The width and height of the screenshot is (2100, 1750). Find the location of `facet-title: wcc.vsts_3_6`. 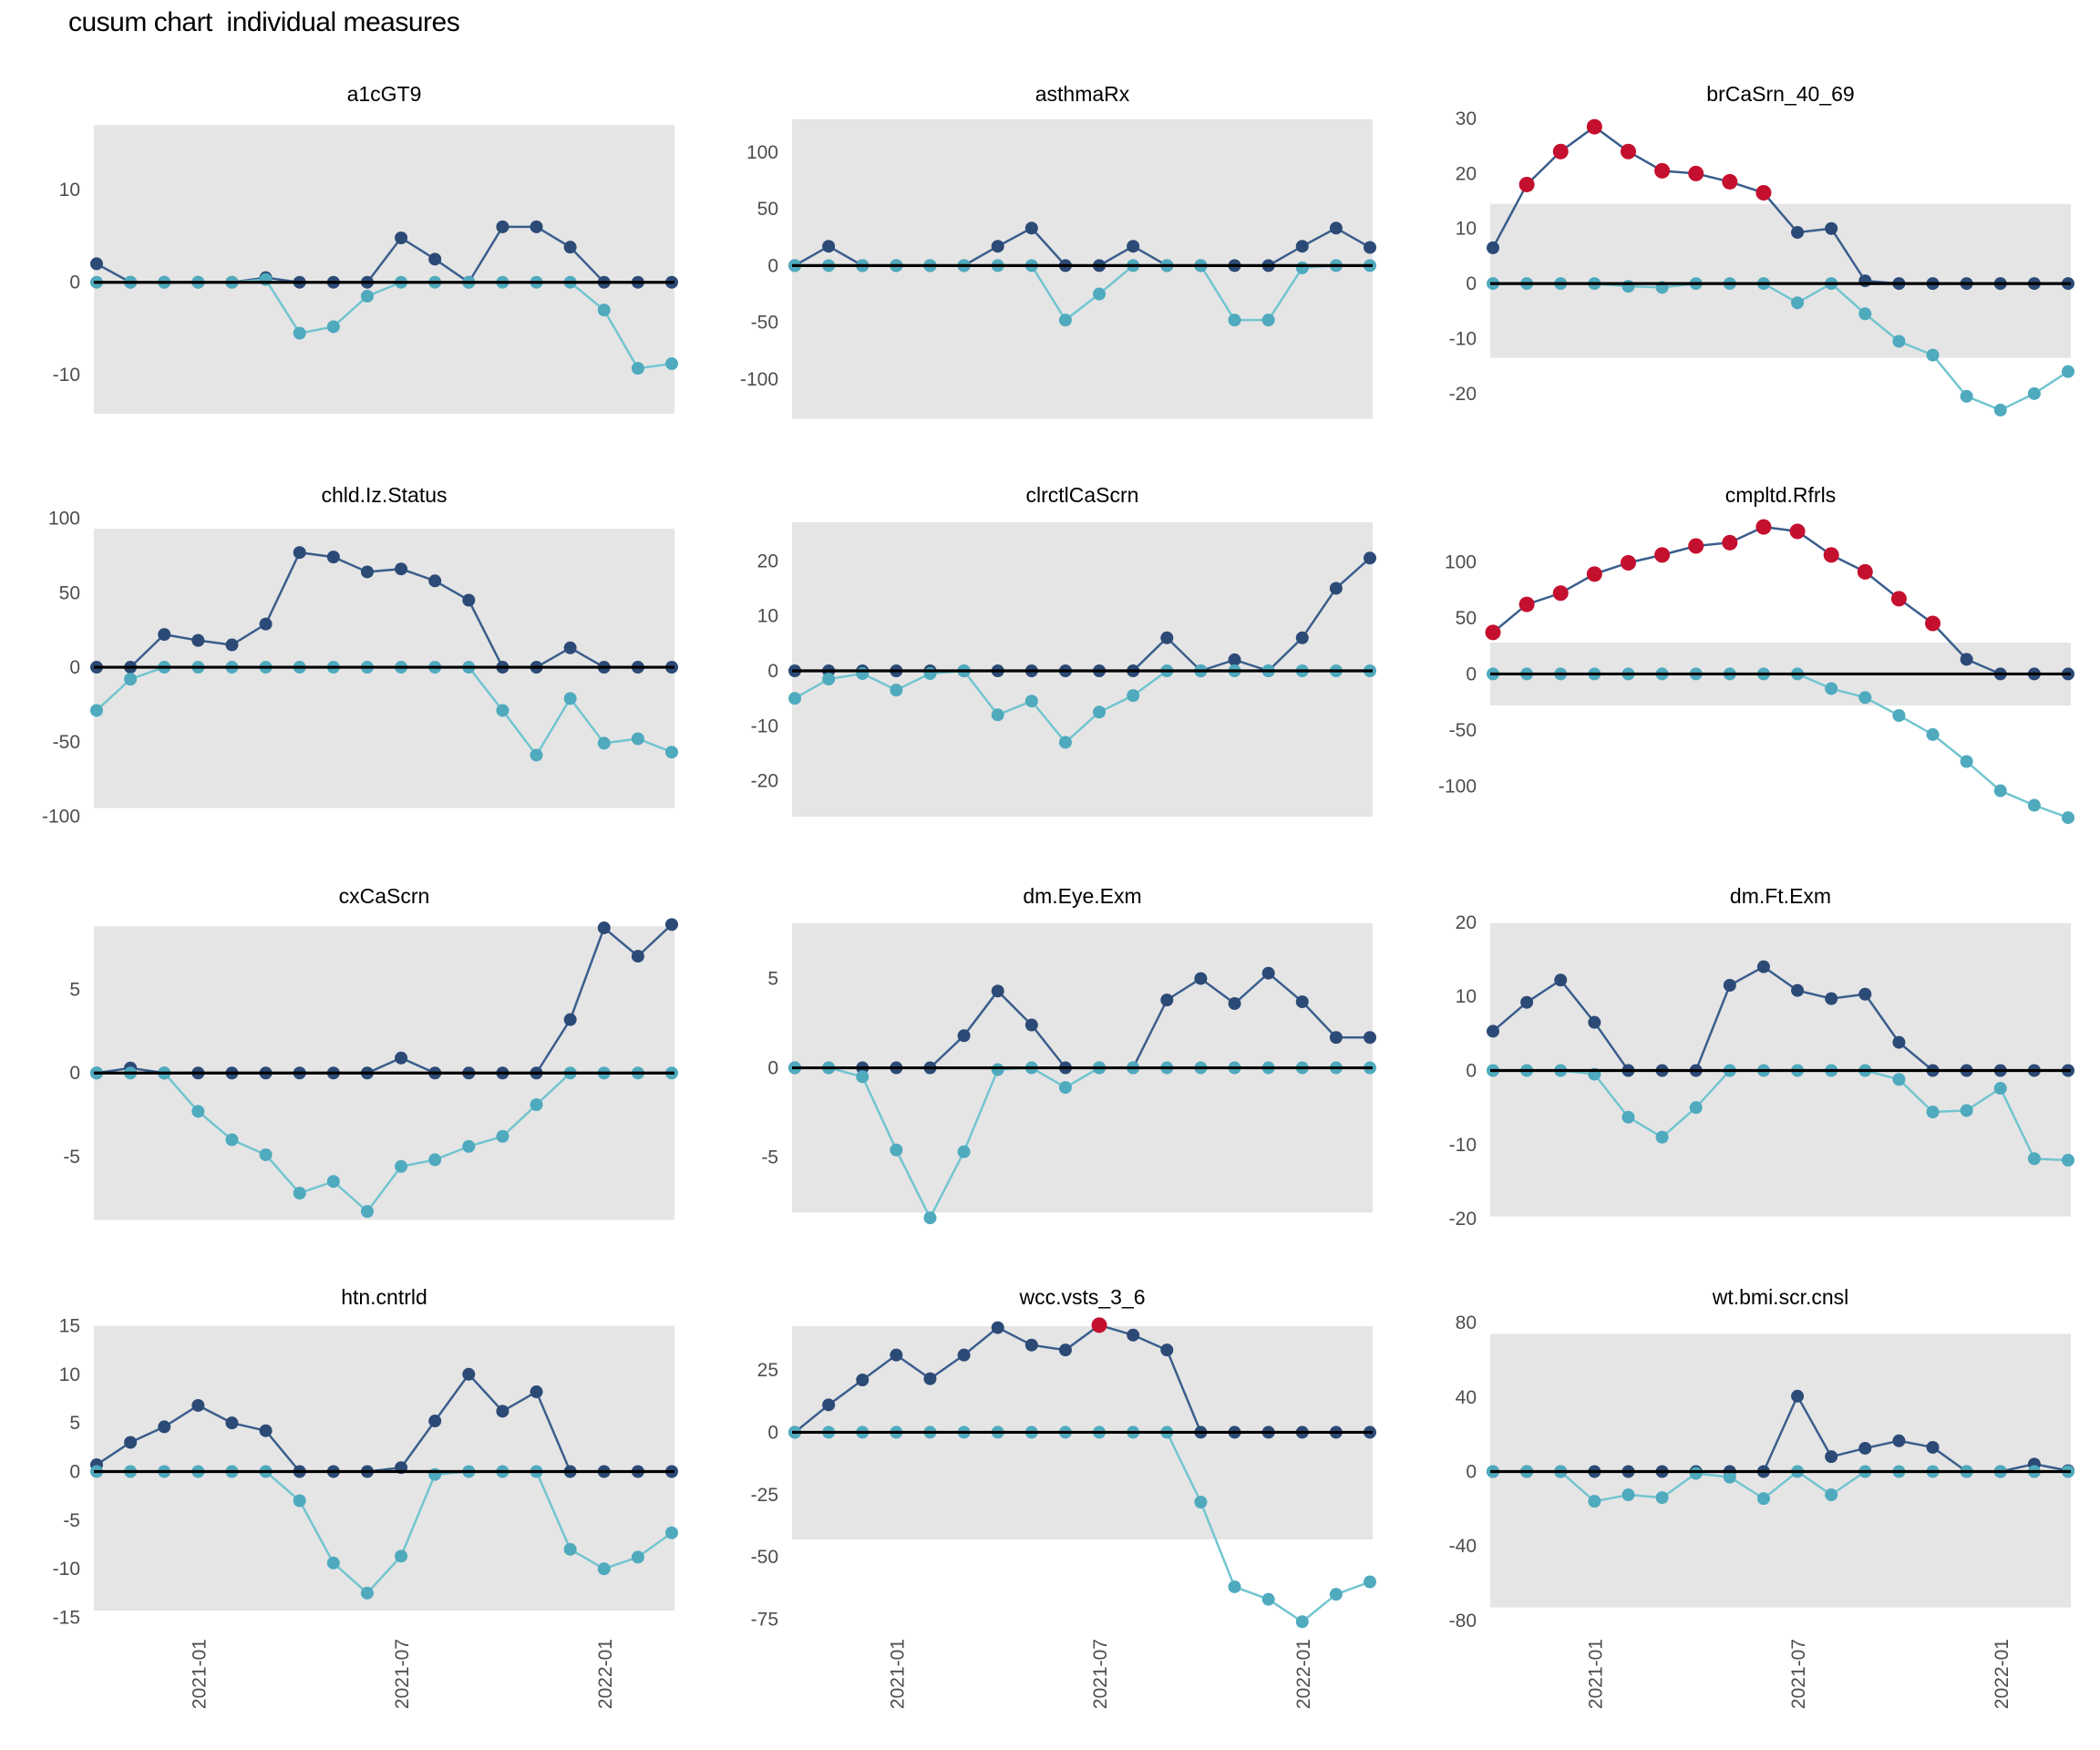

facet-title: wcc.vsts_3_6 is located at coordinates (1081, 1297).